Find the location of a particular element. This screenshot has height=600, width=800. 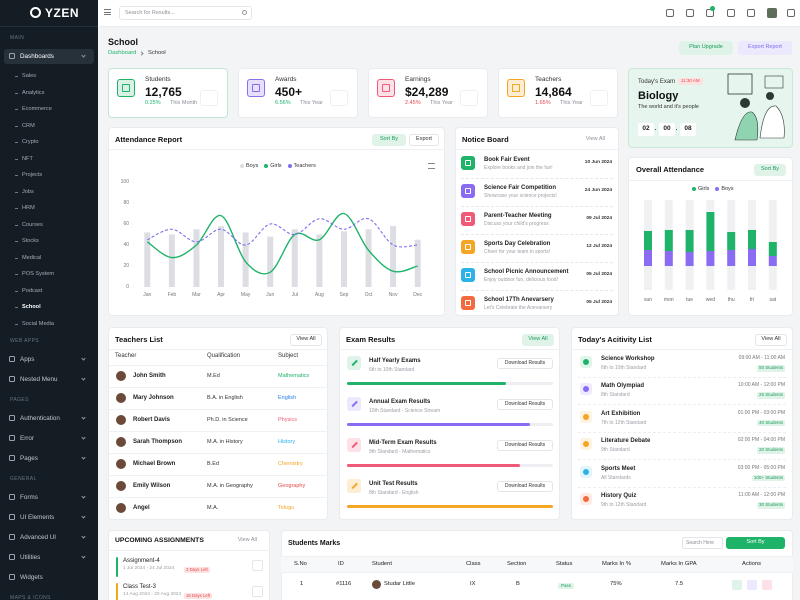

y-tick-label: 20 is located at coordinates (126, 265).